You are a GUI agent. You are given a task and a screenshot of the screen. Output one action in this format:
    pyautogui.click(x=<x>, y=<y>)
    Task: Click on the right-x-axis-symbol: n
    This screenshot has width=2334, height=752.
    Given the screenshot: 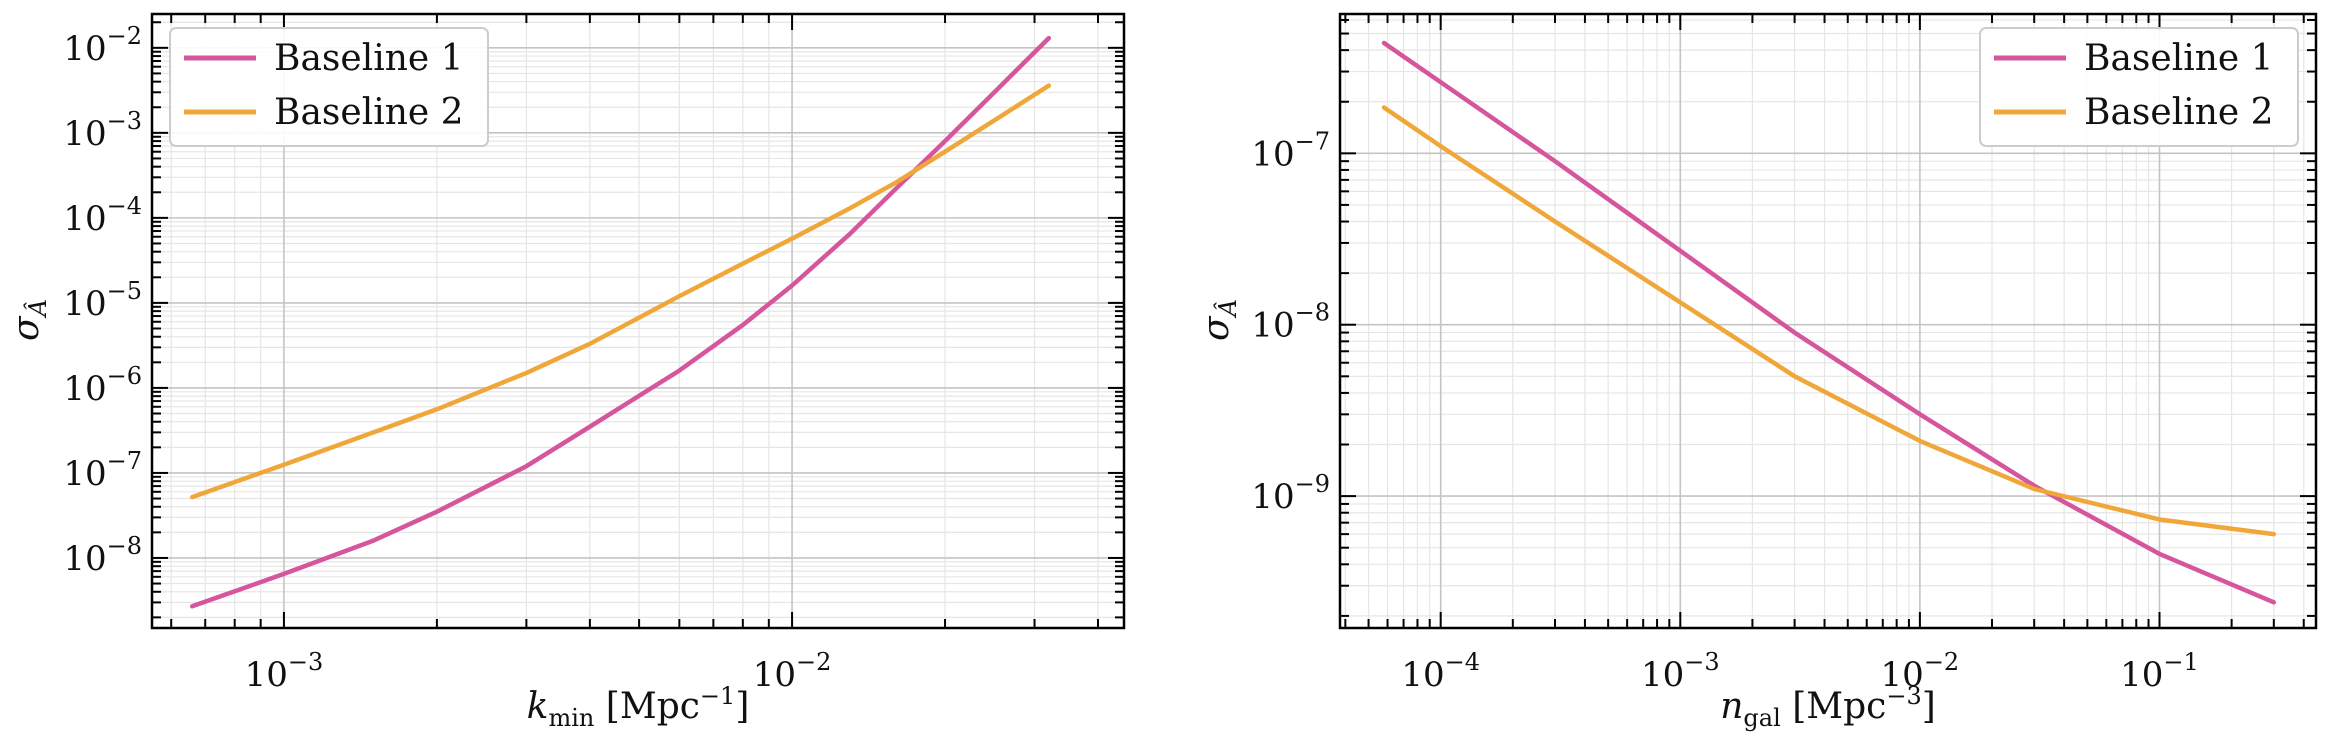 What is the action you would take?
    pyautogui.click(x=1731, y=706)
    